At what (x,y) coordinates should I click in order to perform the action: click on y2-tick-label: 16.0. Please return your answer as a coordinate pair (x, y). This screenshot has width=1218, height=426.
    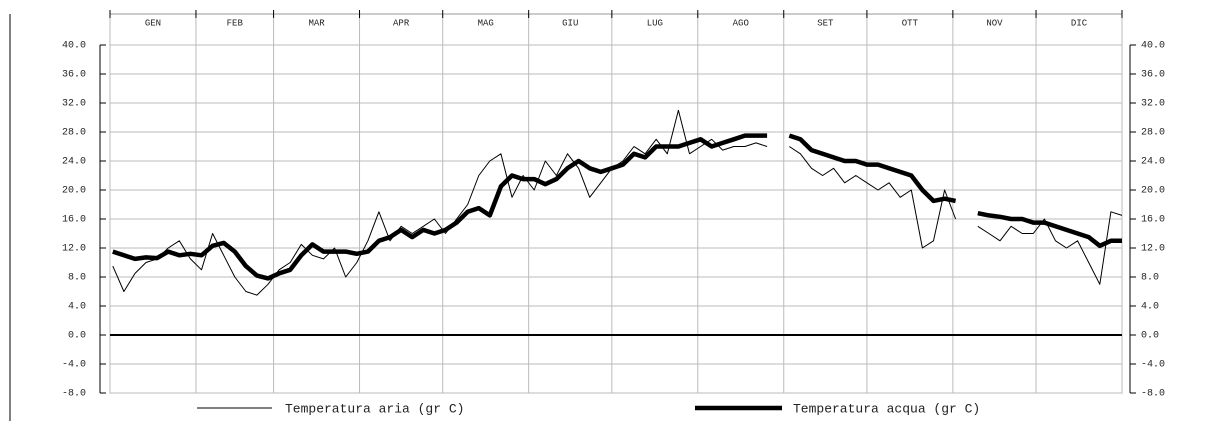
    Looking at the image, I should click on (1153, 220).